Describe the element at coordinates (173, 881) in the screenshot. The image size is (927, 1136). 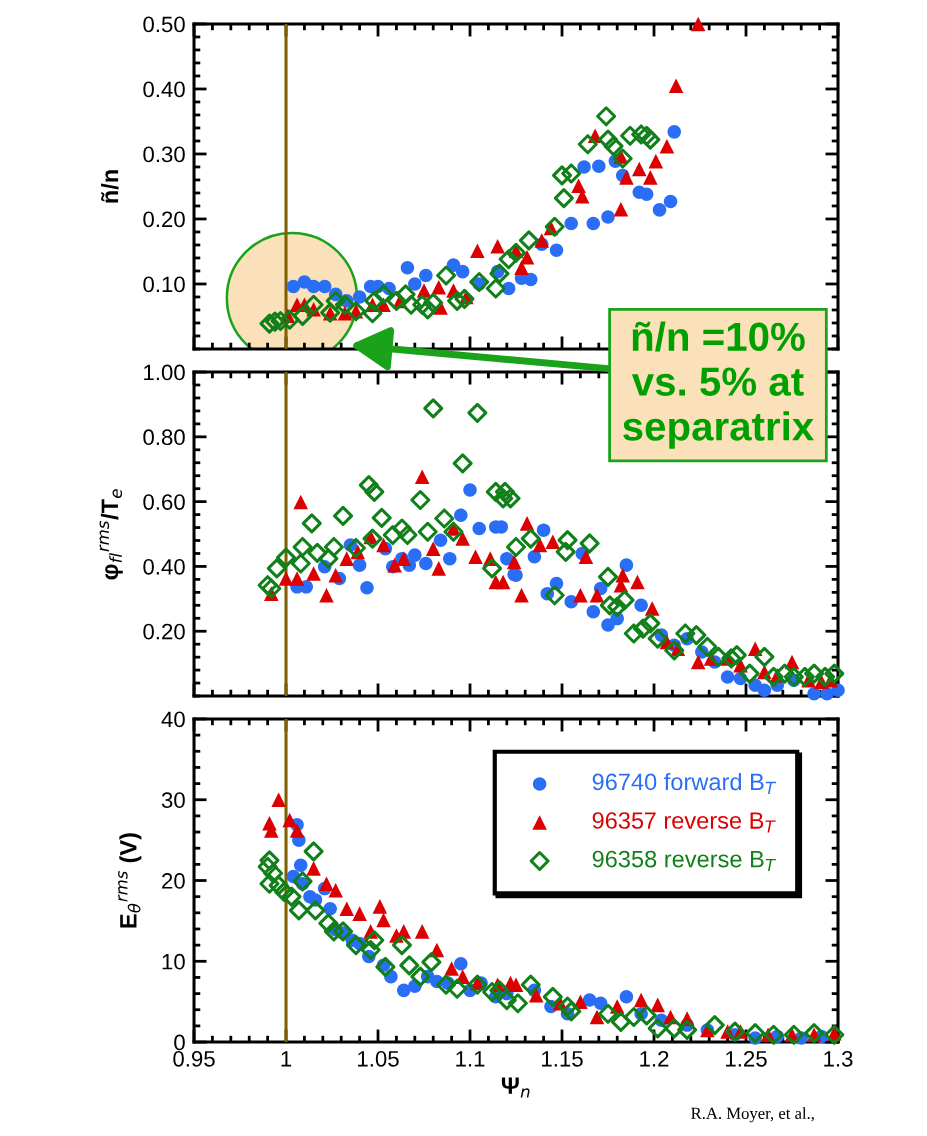
I see `y-tick-label: 20` at that location.